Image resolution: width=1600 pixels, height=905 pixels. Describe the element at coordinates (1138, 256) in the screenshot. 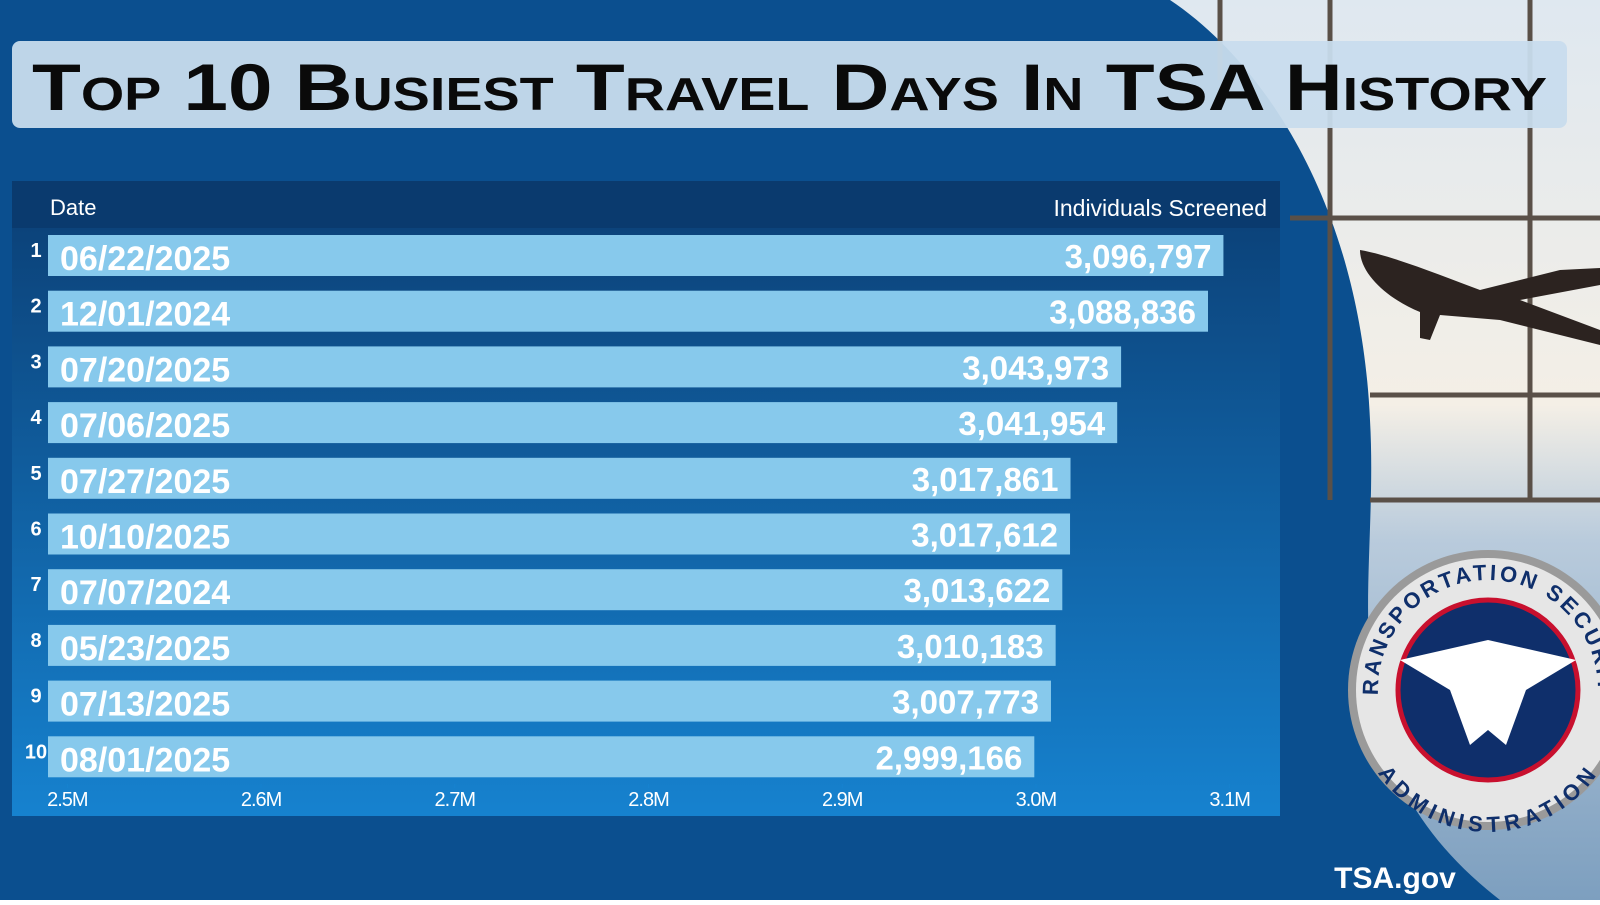

I see `value-label: 3,096,797` at that location.